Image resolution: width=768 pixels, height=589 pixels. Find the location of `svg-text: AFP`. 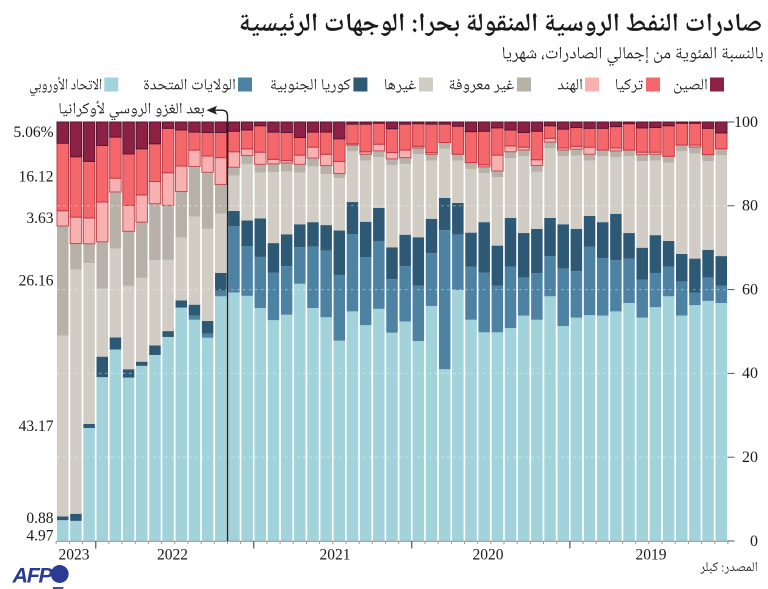

svg-text: AFP is located at coordinates (33, 575).